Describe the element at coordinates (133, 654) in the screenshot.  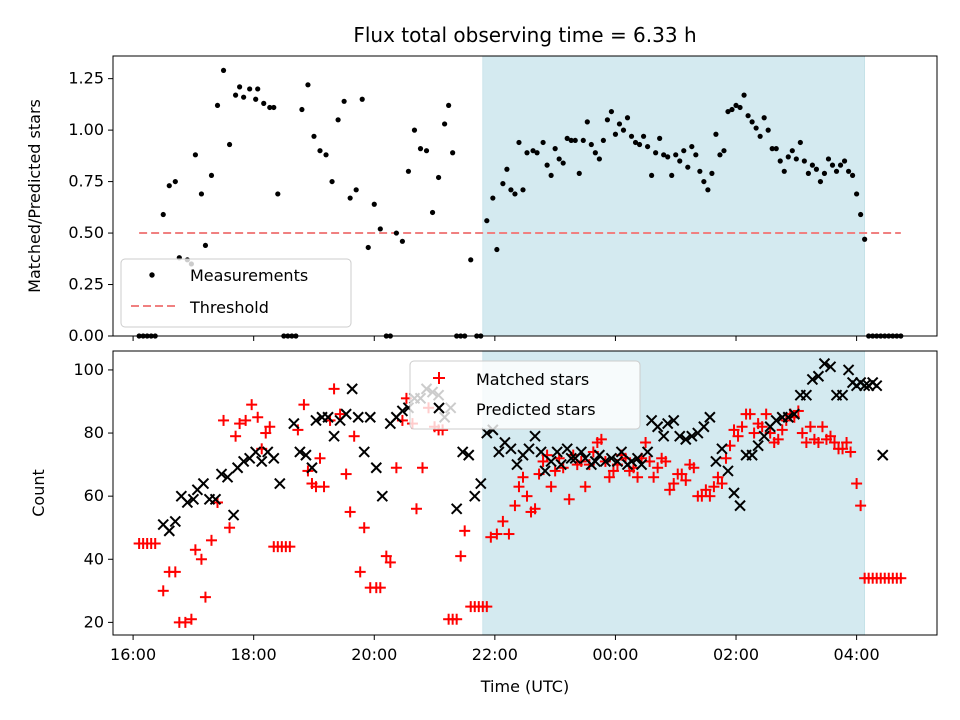
I see `x-tick-label: 16:00` at that location.